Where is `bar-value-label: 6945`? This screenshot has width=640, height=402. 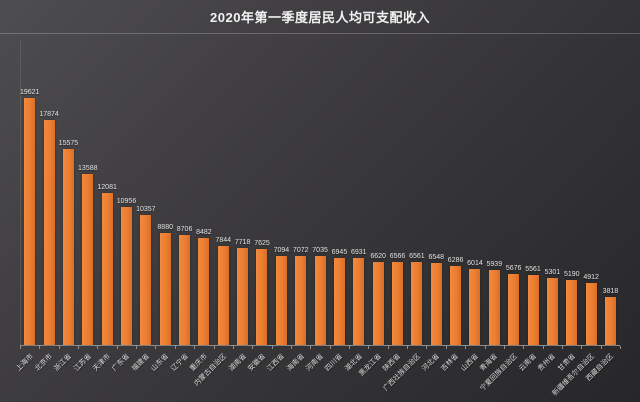
bar-value-label: 6945 is located at coordinates (339, 252).